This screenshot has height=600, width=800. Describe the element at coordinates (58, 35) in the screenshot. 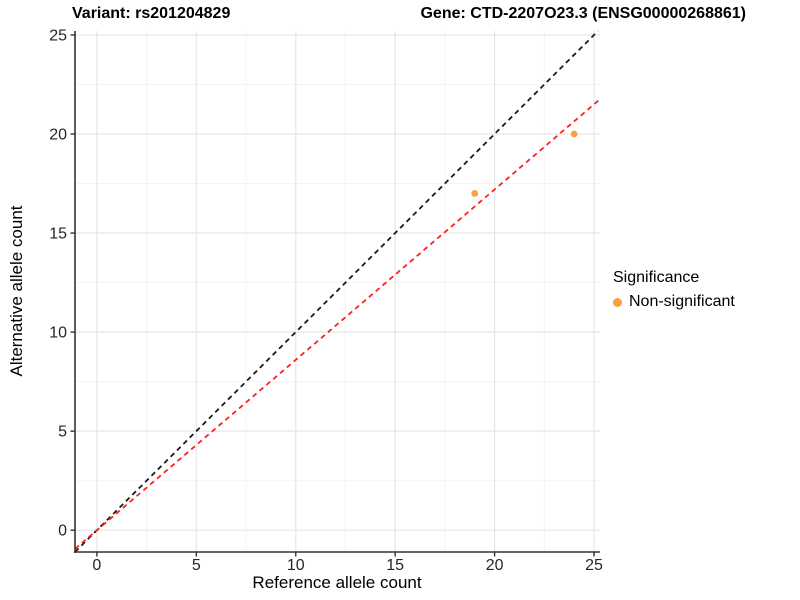

I see `y-tick-label: 25` at that location.